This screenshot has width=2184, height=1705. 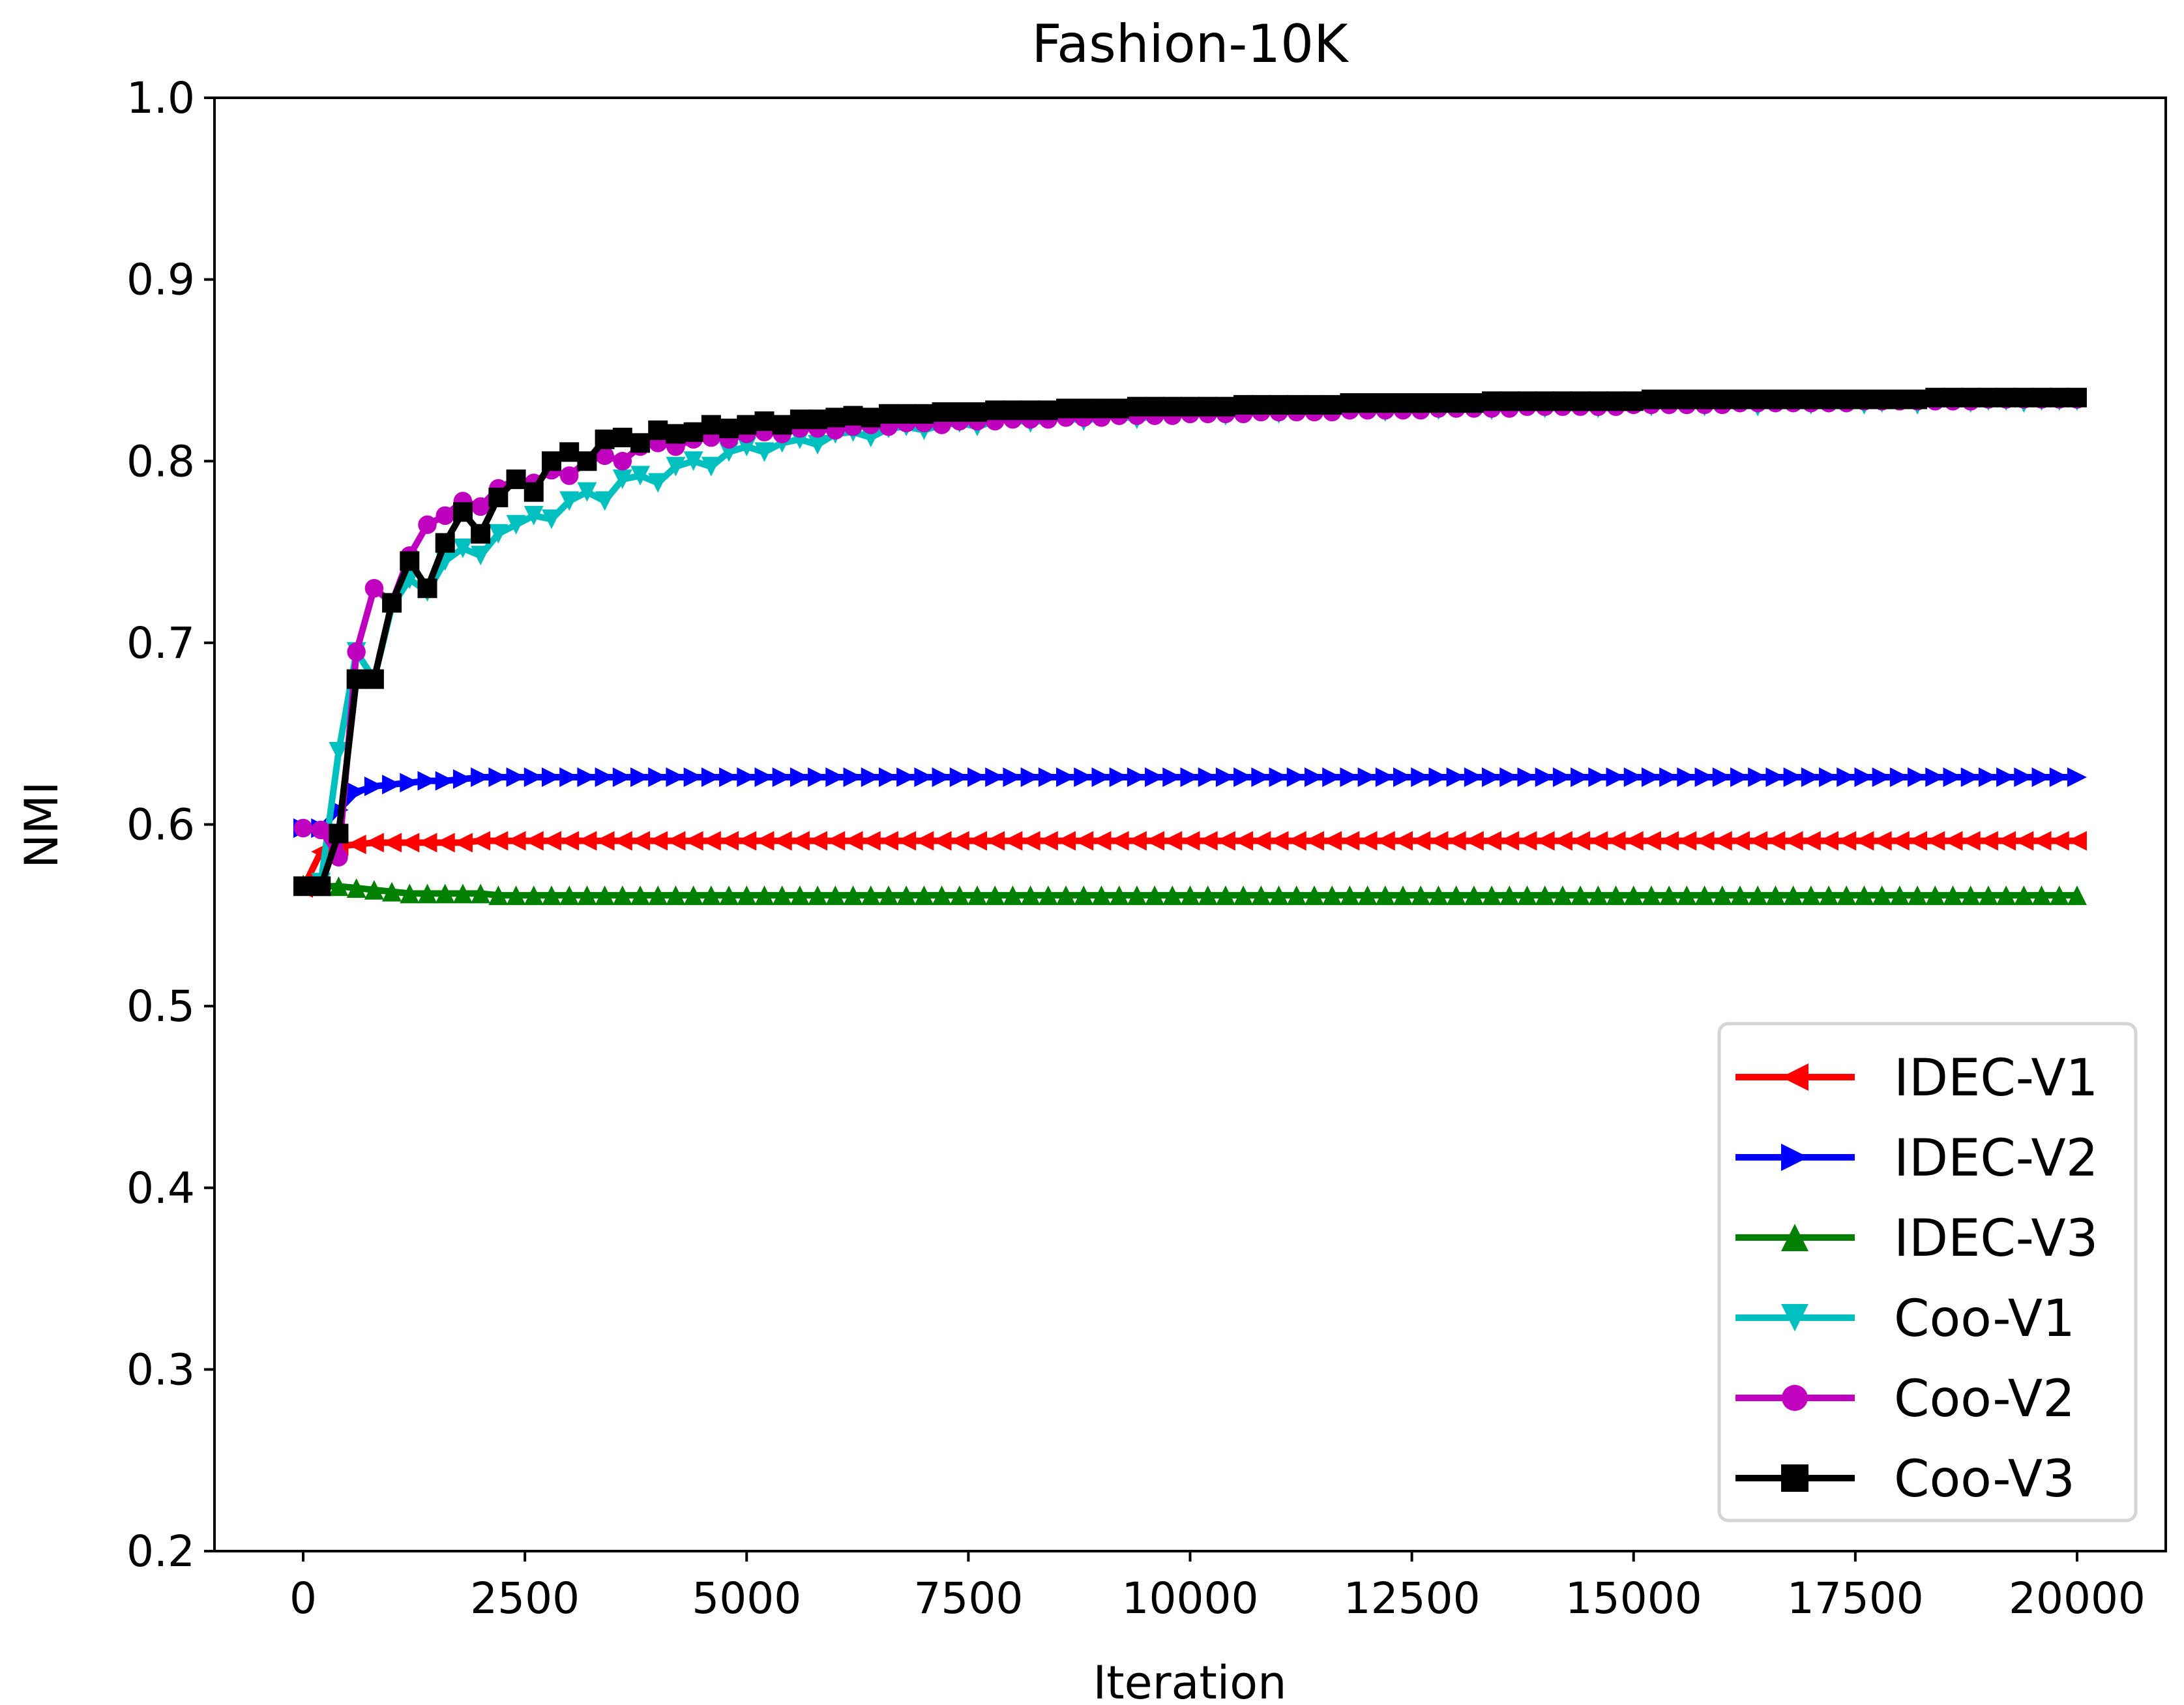 I want to click on y-tick-label: 0.9, so click(x=161, y=280).